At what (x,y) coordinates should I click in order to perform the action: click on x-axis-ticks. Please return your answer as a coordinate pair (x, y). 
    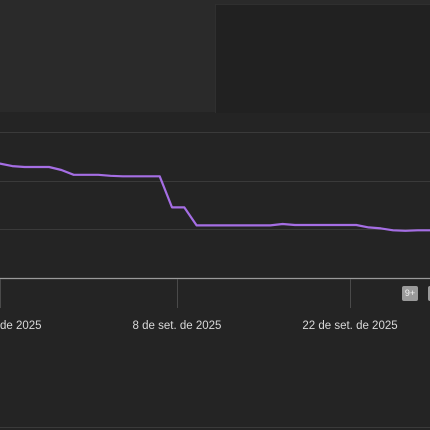
    Looking at the image, I should click on (175, 293).